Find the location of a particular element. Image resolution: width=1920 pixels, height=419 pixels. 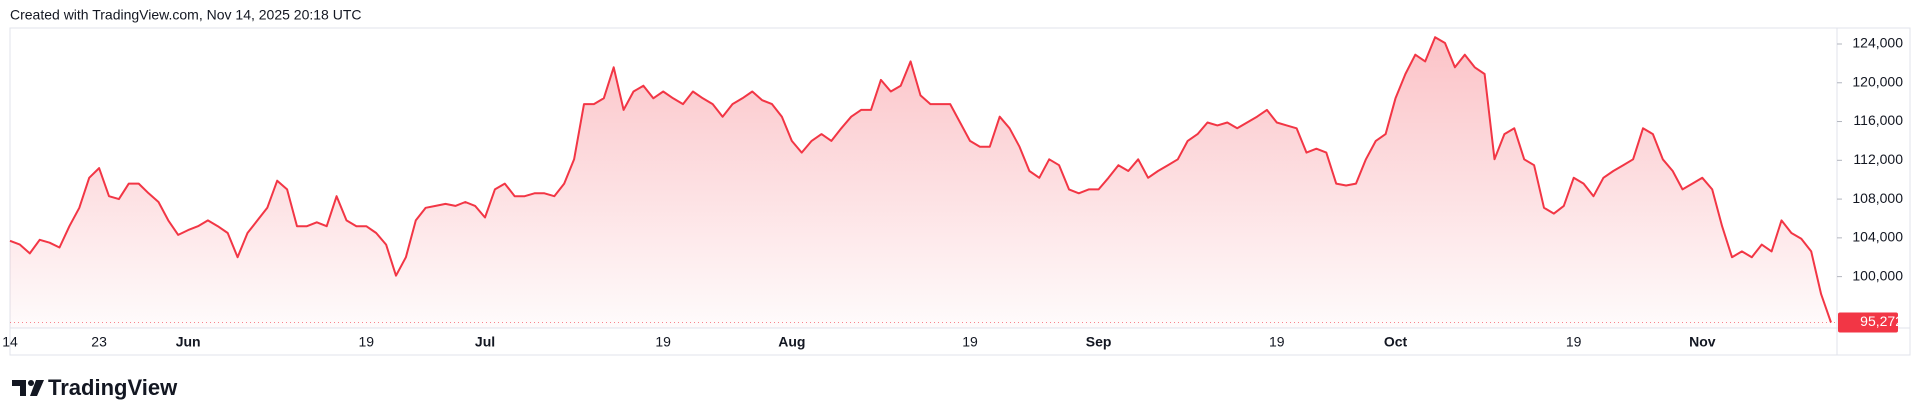

logo-icon is located at coordinates (28, 388).